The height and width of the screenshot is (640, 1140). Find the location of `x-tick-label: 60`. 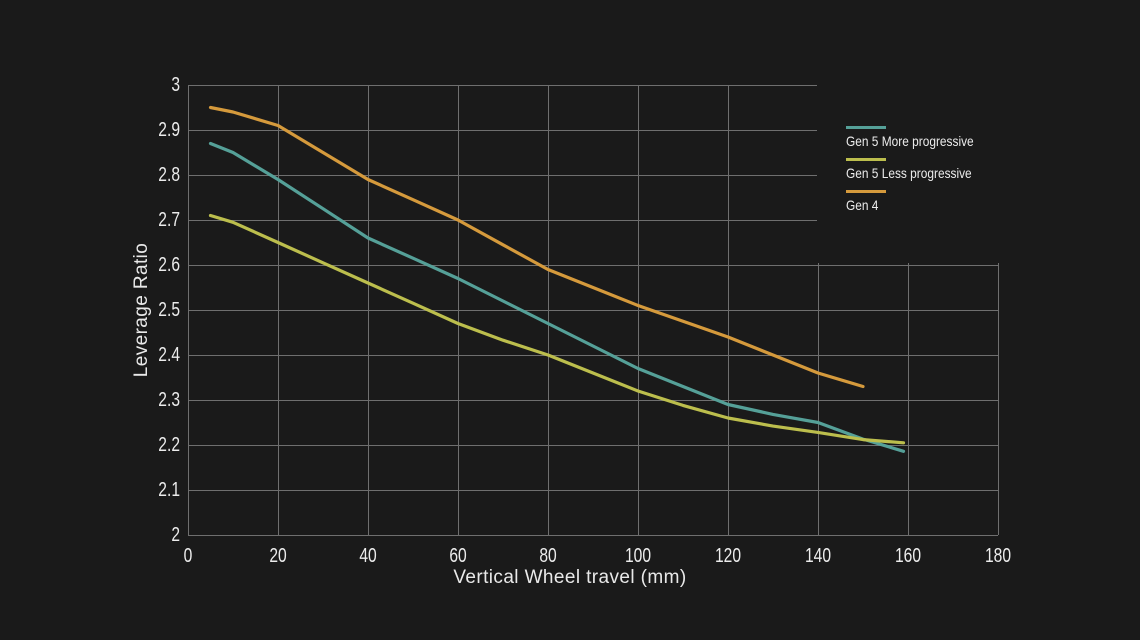

x-tick-label: 60 is located at coordinates (458, 556).